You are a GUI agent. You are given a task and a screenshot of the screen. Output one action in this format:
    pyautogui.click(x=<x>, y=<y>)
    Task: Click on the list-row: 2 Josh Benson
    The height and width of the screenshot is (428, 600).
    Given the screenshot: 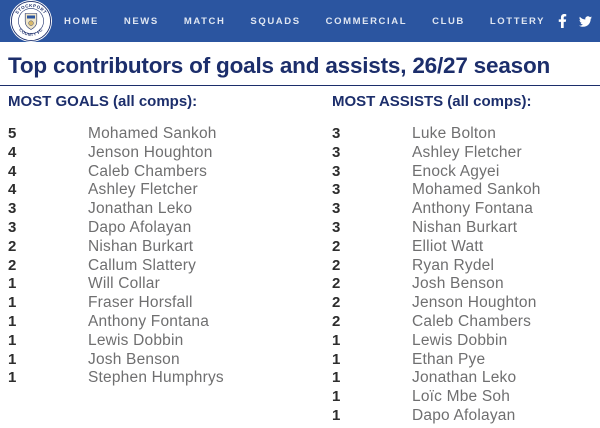 What is the action you would take?
    pyautogui.click(x=462, y=284)
    